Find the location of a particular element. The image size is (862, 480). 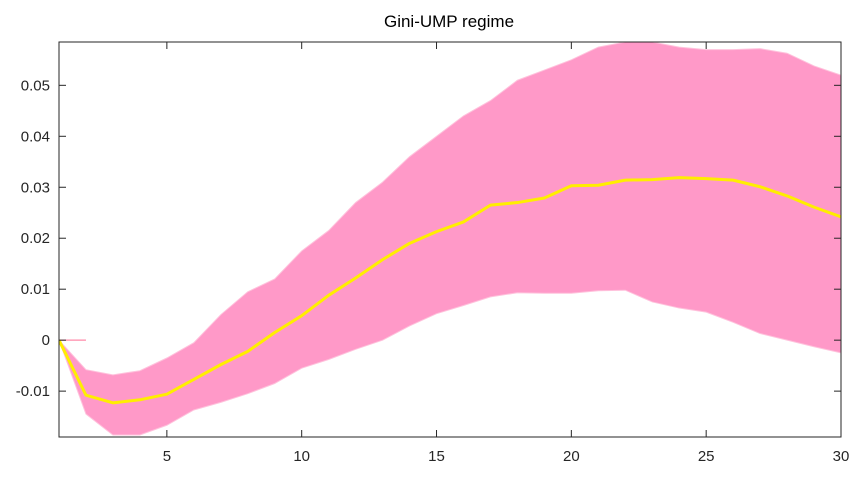

y-tick-label: -0.01 is located at coordinates (33, 391).